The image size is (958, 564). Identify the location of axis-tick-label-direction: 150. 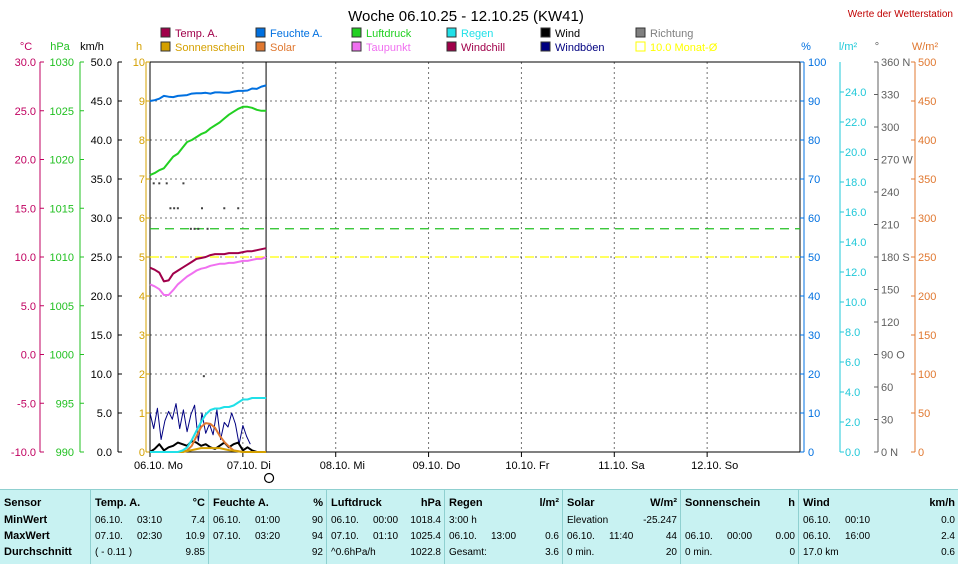
(890, 291).